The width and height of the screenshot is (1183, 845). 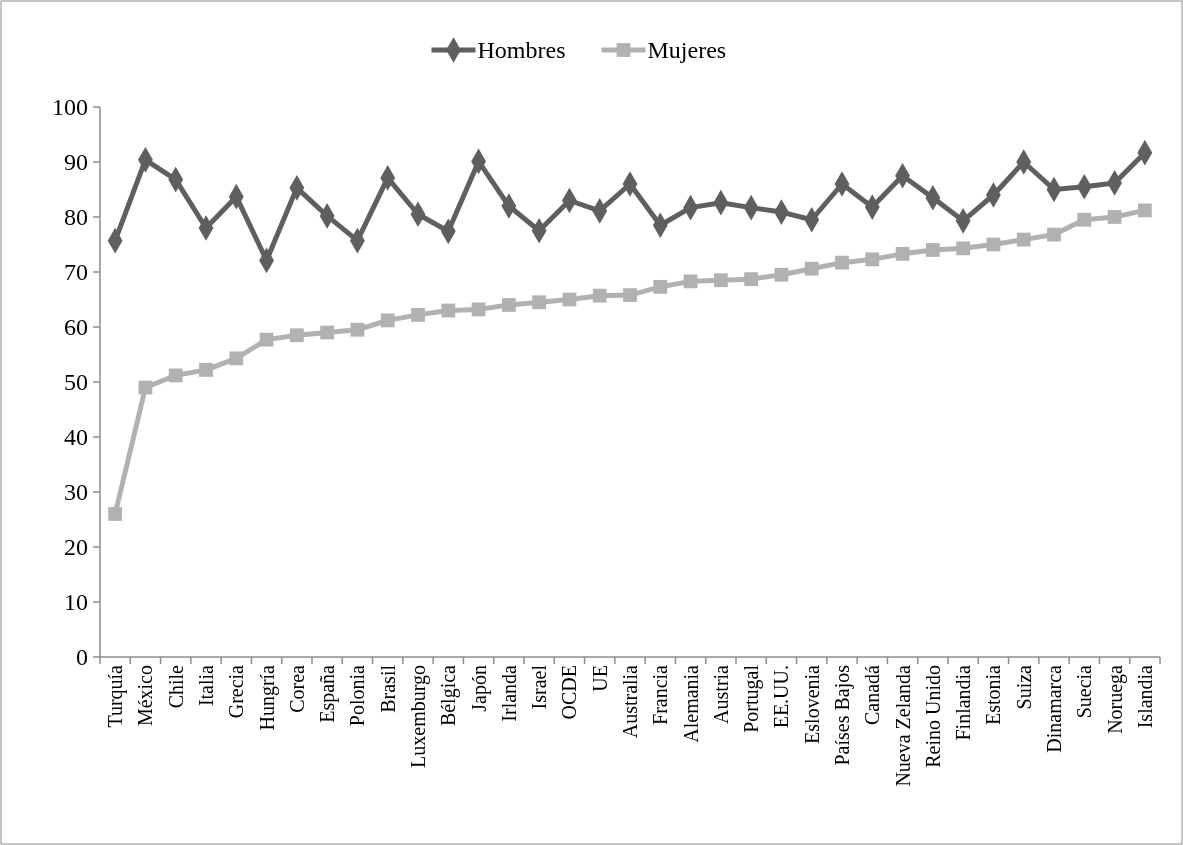 I want to click on x-tick-label: España, so click(x=328, y=693).